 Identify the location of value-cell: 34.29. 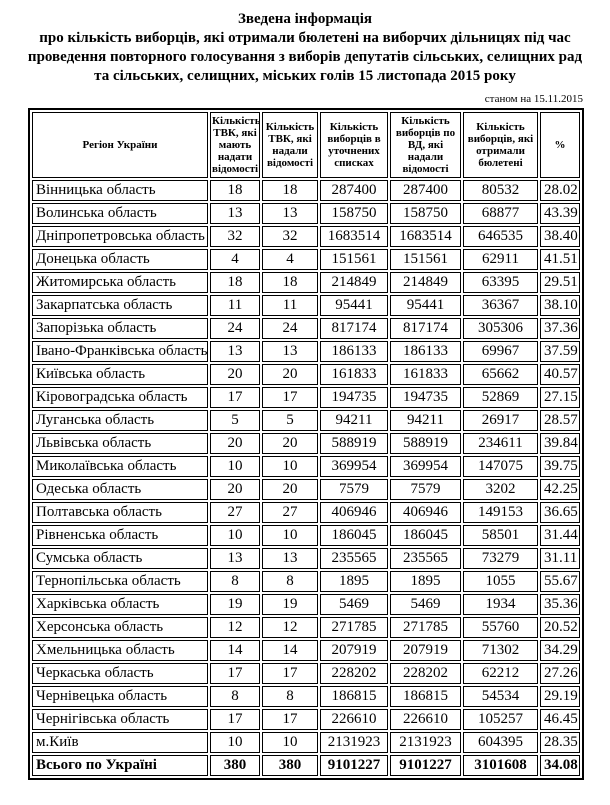
(560, 650).